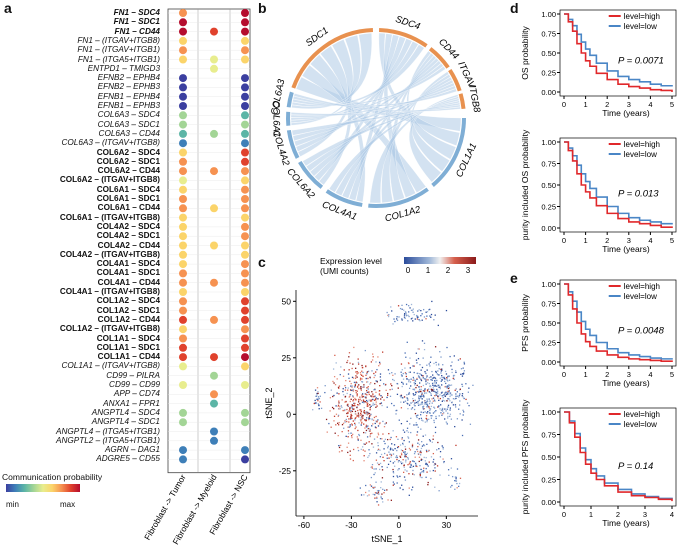  Describe the element at coordinates (128, 245) in the screenshot. I see `pair-label: COL4A2 – CD44` at that location.